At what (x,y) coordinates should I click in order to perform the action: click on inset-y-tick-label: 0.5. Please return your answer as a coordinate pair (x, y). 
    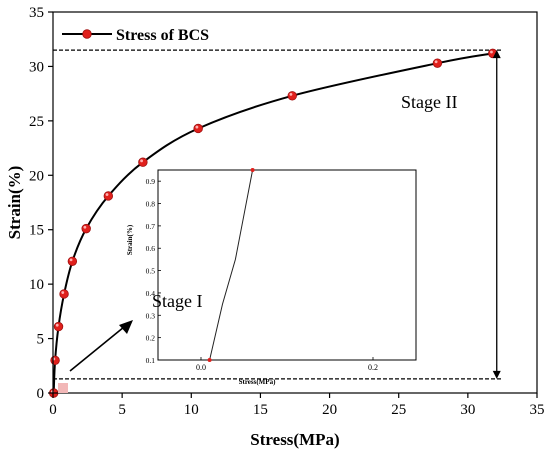
    Looking at the image, I should click on (151, 271).